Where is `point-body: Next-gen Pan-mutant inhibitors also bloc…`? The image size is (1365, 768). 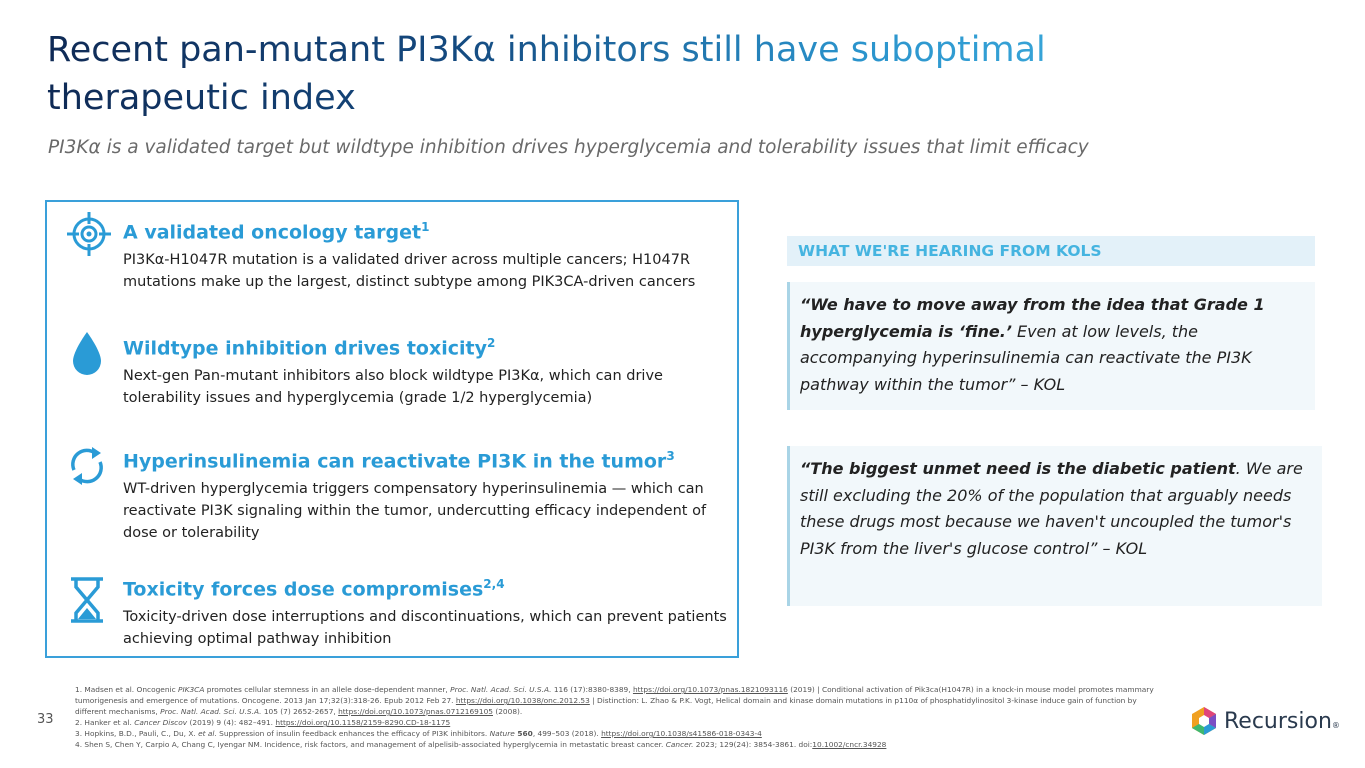
point-body: Next-gen Pan-mutant inhibitors also bloc… is located at coordinates (393, 387).